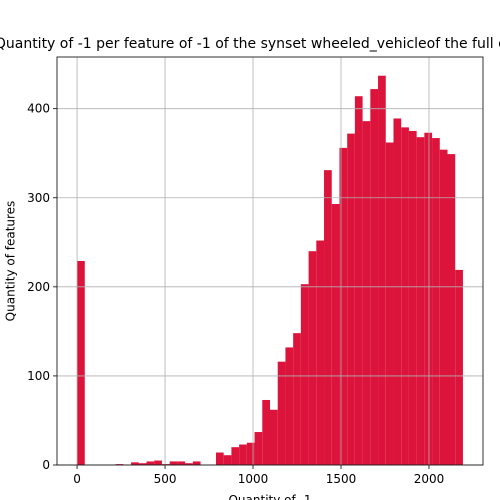 This screenshot has height=500, width=500. I want to click on x-axis-label: Quantity of -1, so click(269, 496).